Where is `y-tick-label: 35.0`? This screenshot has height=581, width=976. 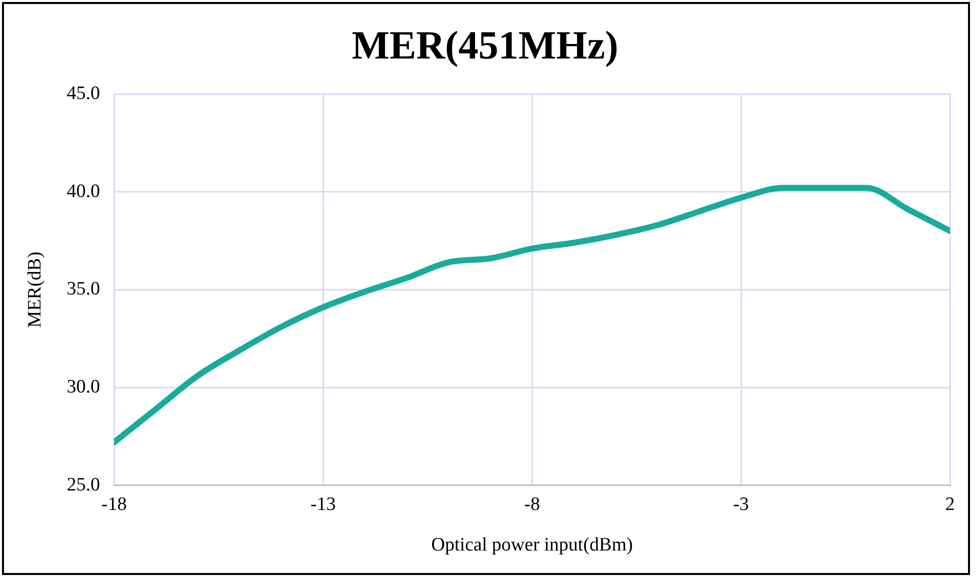
y-tick-label: 35.0 is located at coordinates (83, 289).